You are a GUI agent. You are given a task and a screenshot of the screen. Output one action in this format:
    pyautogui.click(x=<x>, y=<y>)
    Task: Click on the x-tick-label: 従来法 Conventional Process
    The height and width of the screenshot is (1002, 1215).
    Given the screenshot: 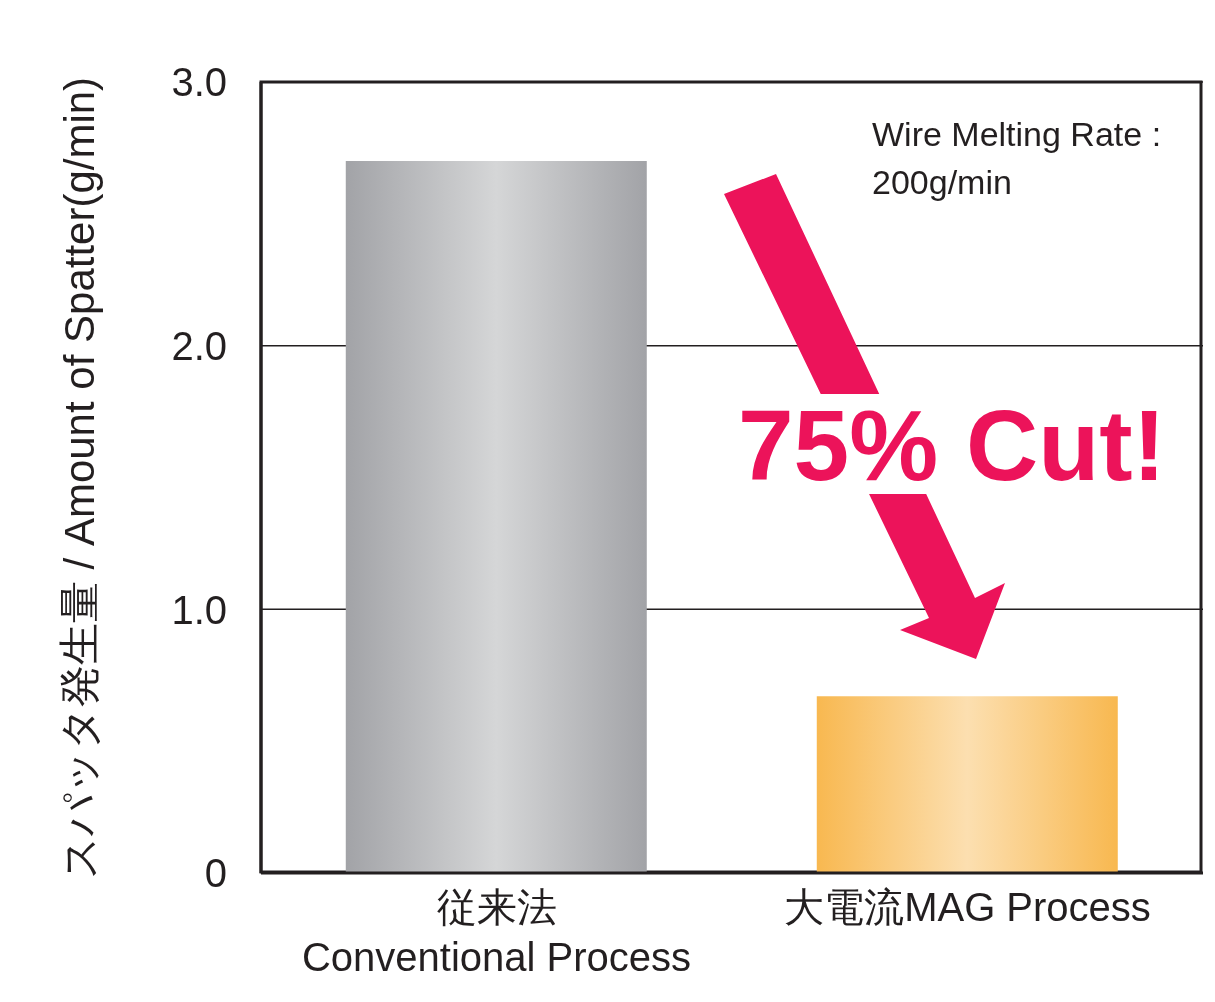 What is the action you would take?
    pyautogui.click(x=496, y=932)
    